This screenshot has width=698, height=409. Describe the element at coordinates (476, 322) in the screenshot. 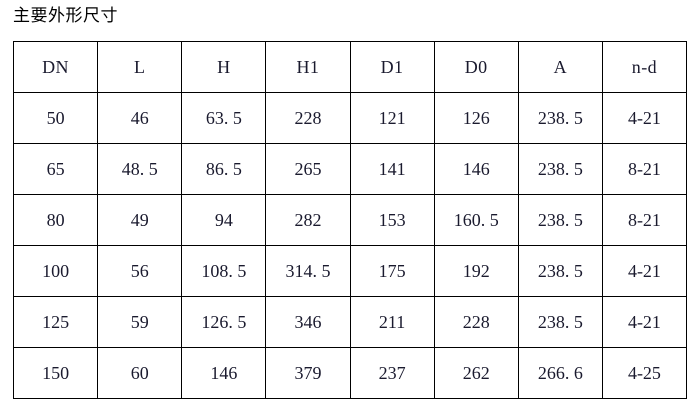

I see `cell-d0: 228` at that location.